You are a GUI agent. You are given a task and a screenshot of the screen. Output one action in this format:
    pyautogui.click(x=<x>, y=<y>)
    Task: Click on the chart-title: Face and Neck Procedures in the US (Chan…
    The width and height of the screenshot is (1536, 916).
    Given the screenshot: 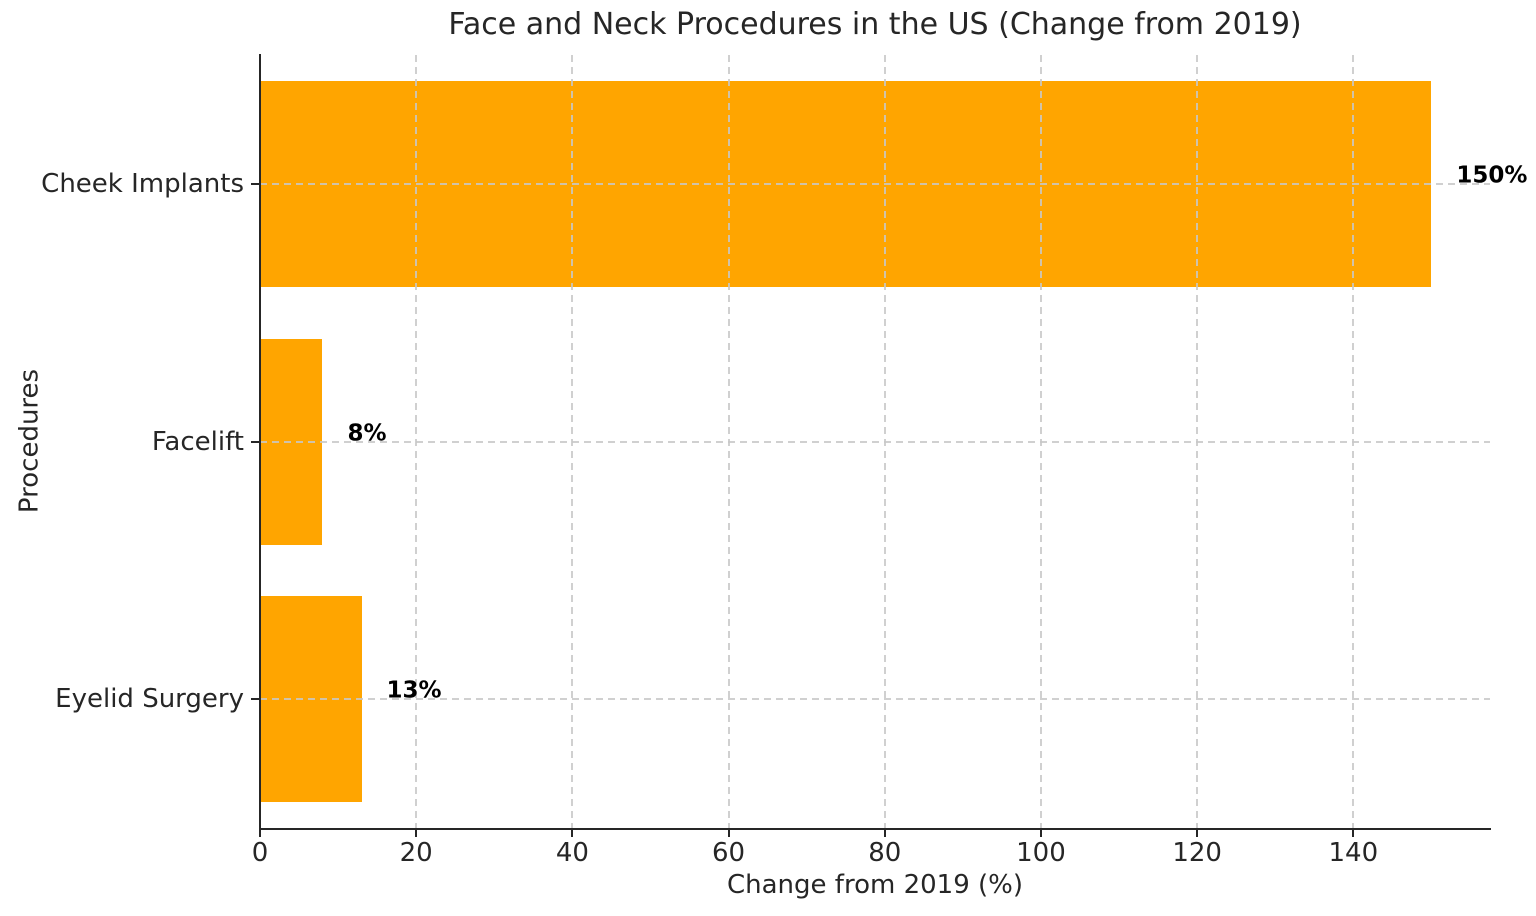 What is the action you would take?
    pyautogui.click(x=875, y=24)
    